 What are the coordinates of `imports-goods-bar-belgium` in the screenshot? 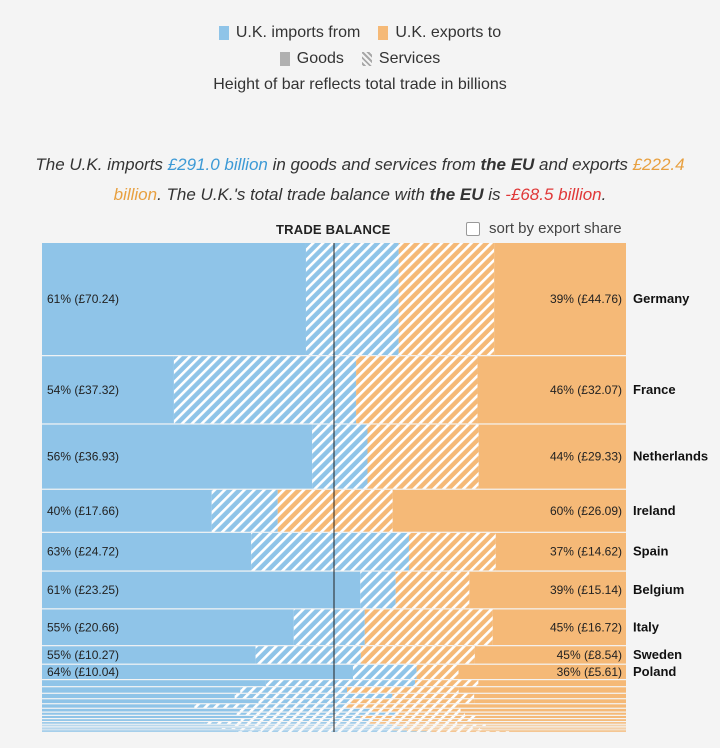 It's located at (201, 590).